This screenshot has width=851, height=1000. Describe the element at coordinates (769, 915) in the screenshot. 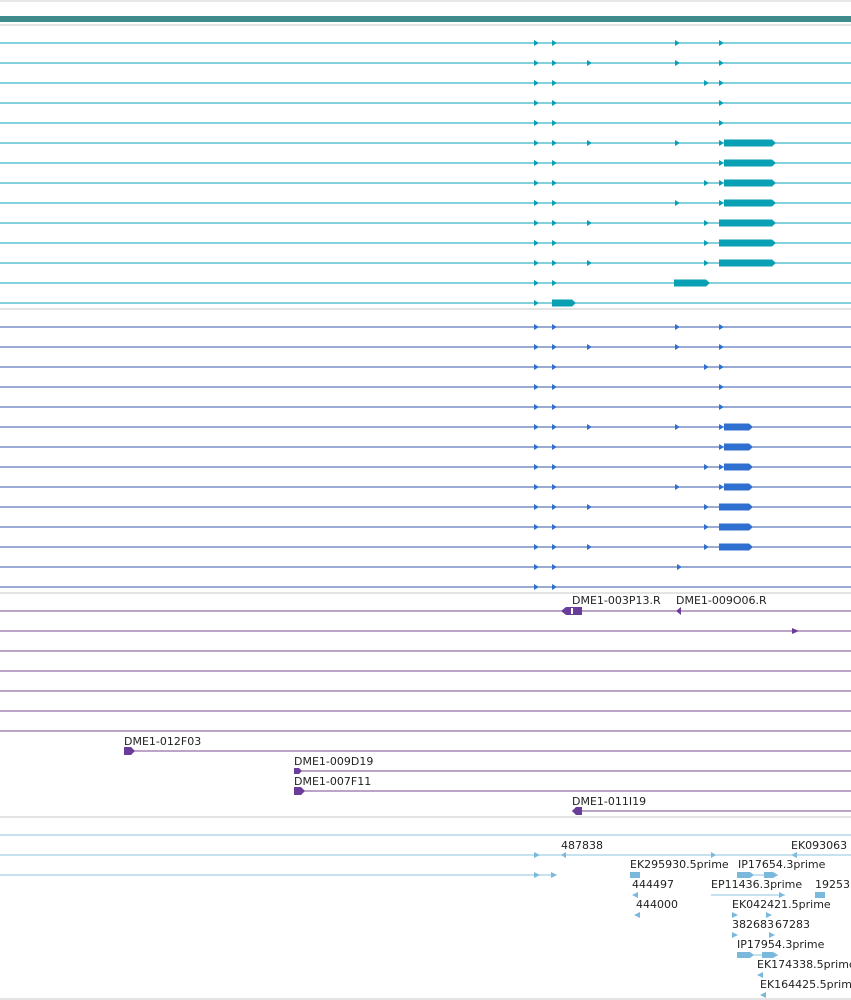

I see `est-ek042421-feature` at that location.